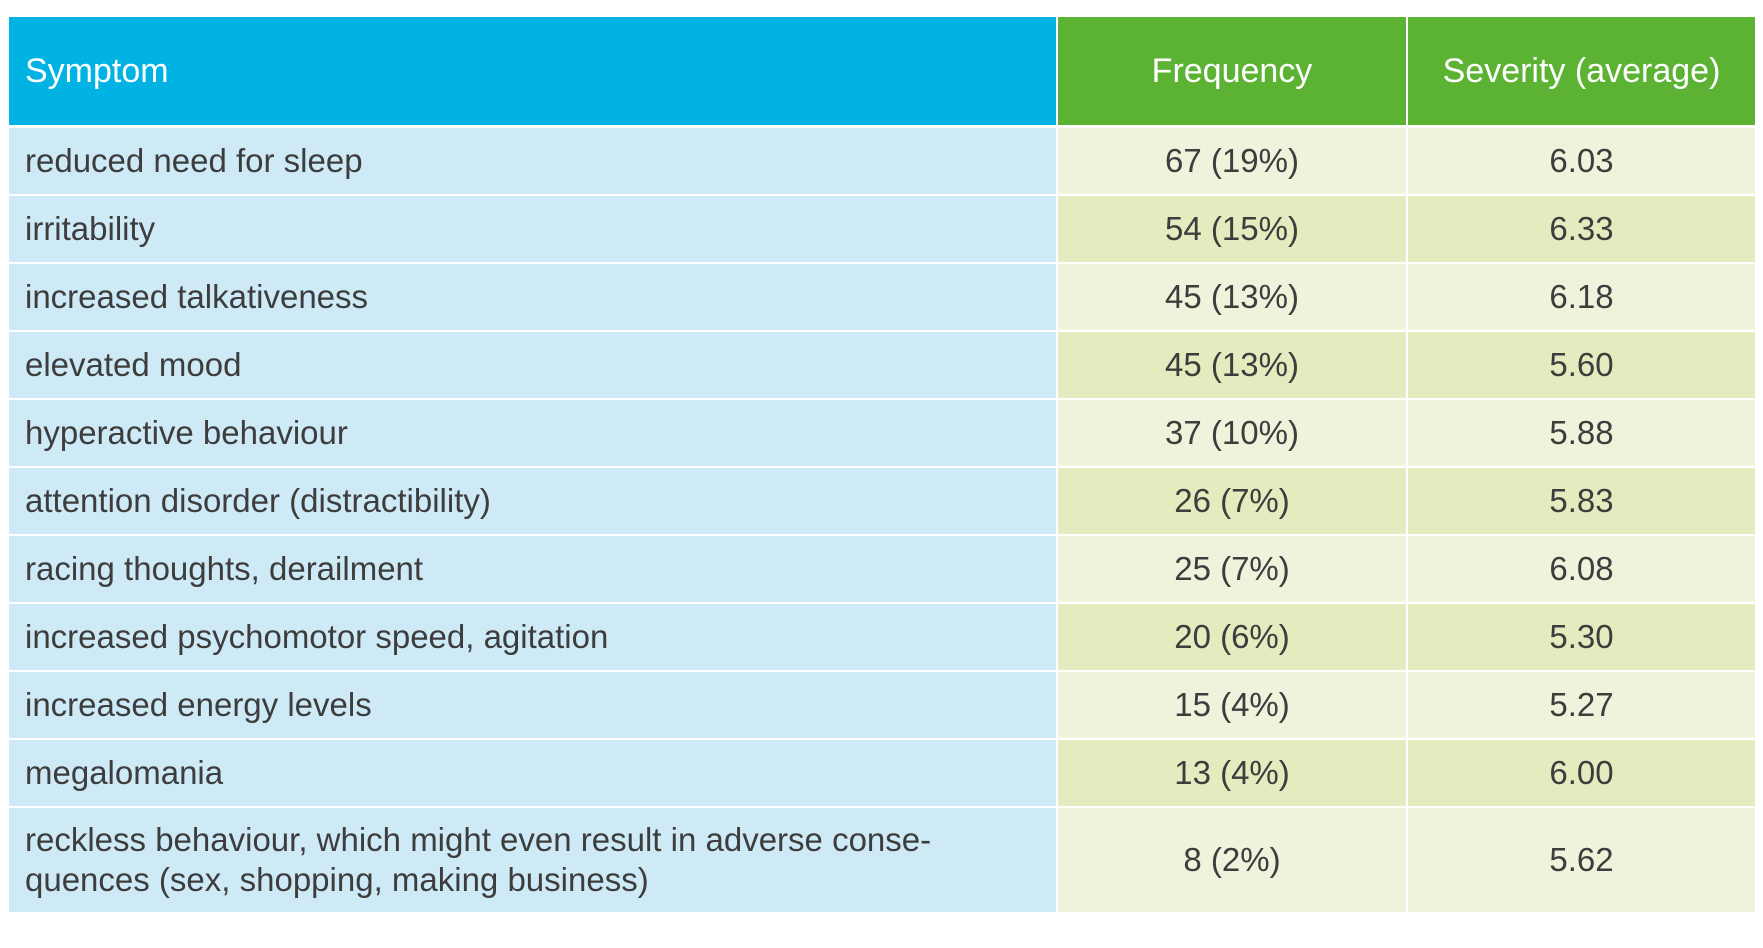 Image resolution: width=1763 pixels, height=948 pixels. What do you see at coordinates (1581, 860) in the screenshot?
I see `severity-cell: 5.62` at bounding box center [1581, 860].